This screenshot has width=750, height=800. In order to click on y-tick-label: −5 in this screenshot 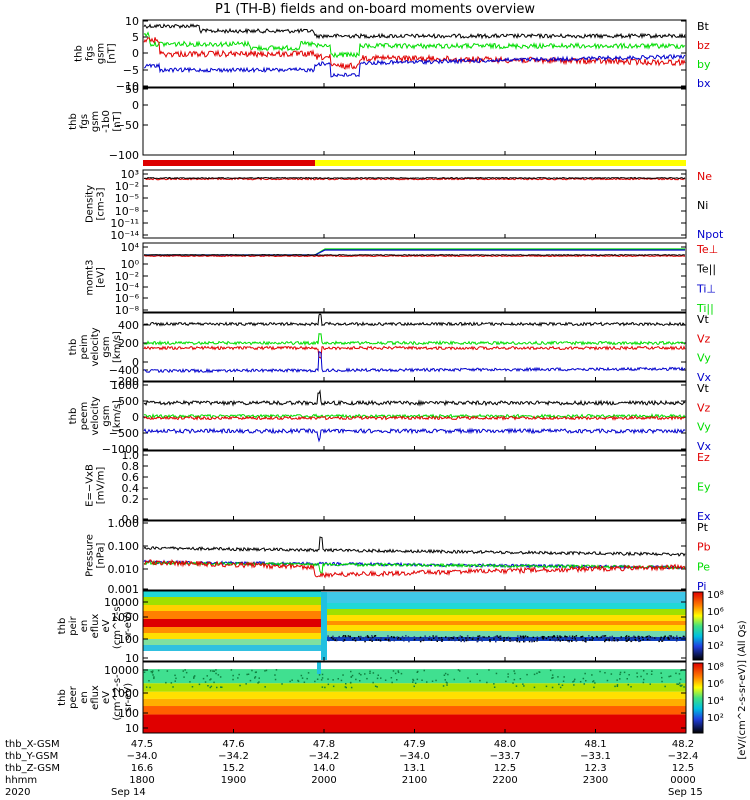, I will do `click(131, 70)`.